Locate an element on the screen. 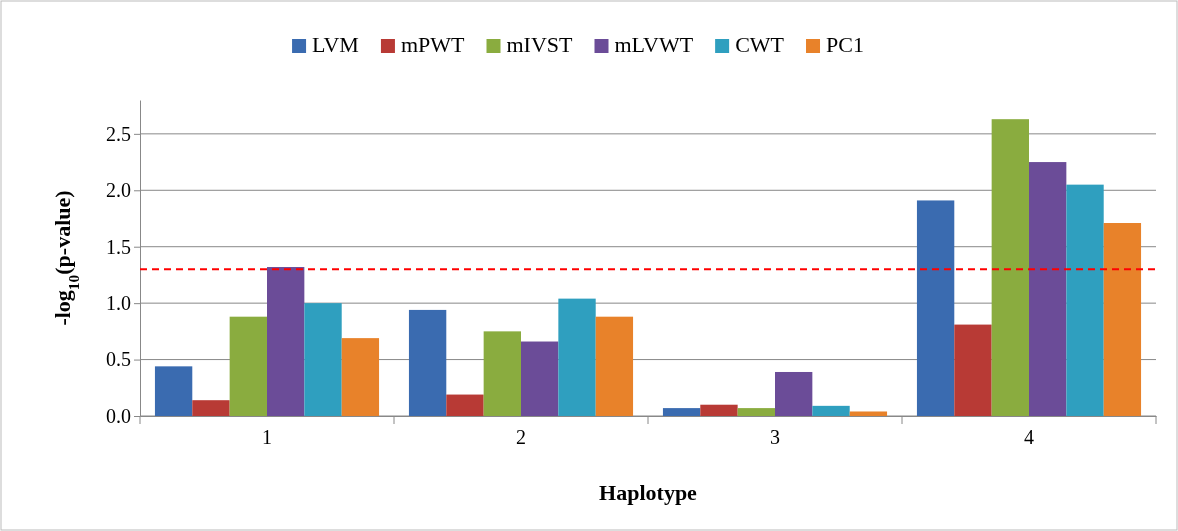 The width and height of the screenshot is (1178, 531). legend-label: mIVST is located at coordinates (540, 44).